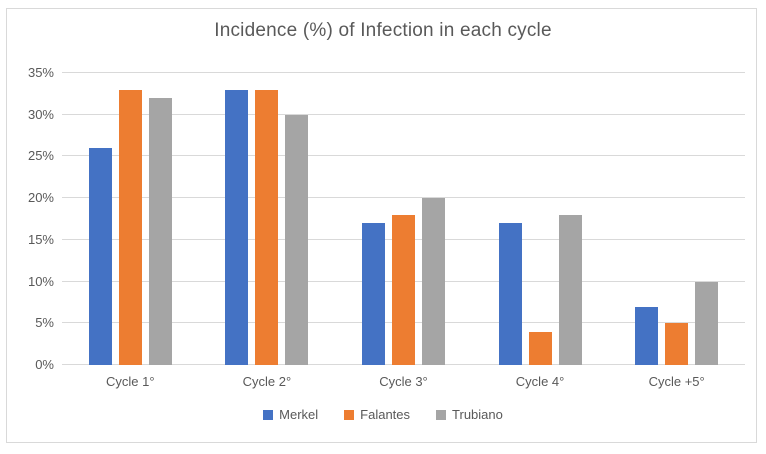  Describe the element at coordinates (477, 414) in the screenshot. I see `legend-label: Trubiano` at that location.